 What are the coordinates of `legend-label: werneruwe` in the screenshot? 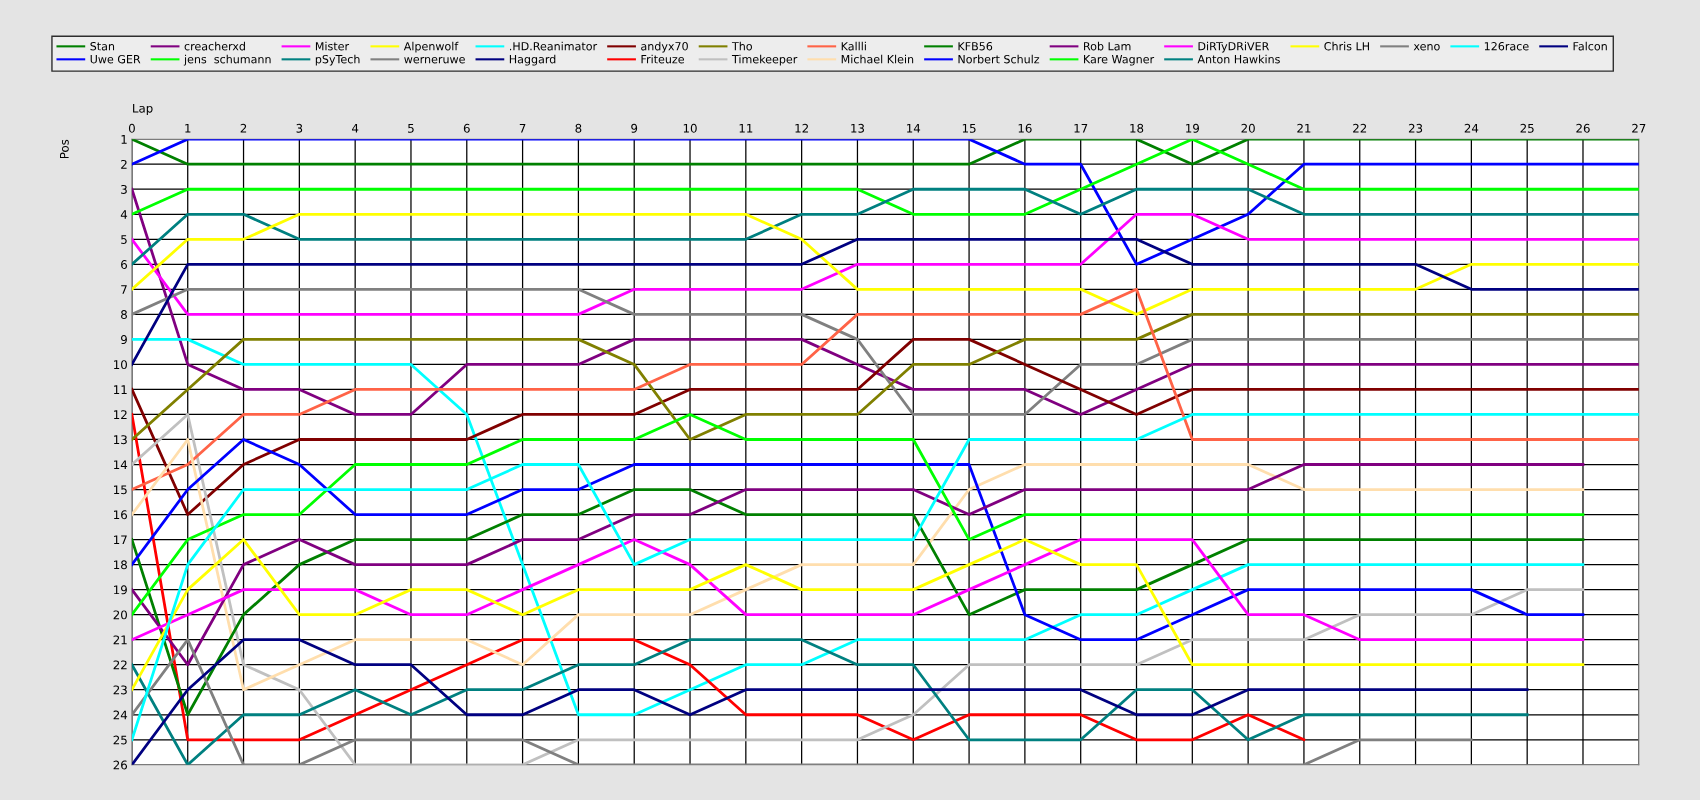 It's located at (434, 60).